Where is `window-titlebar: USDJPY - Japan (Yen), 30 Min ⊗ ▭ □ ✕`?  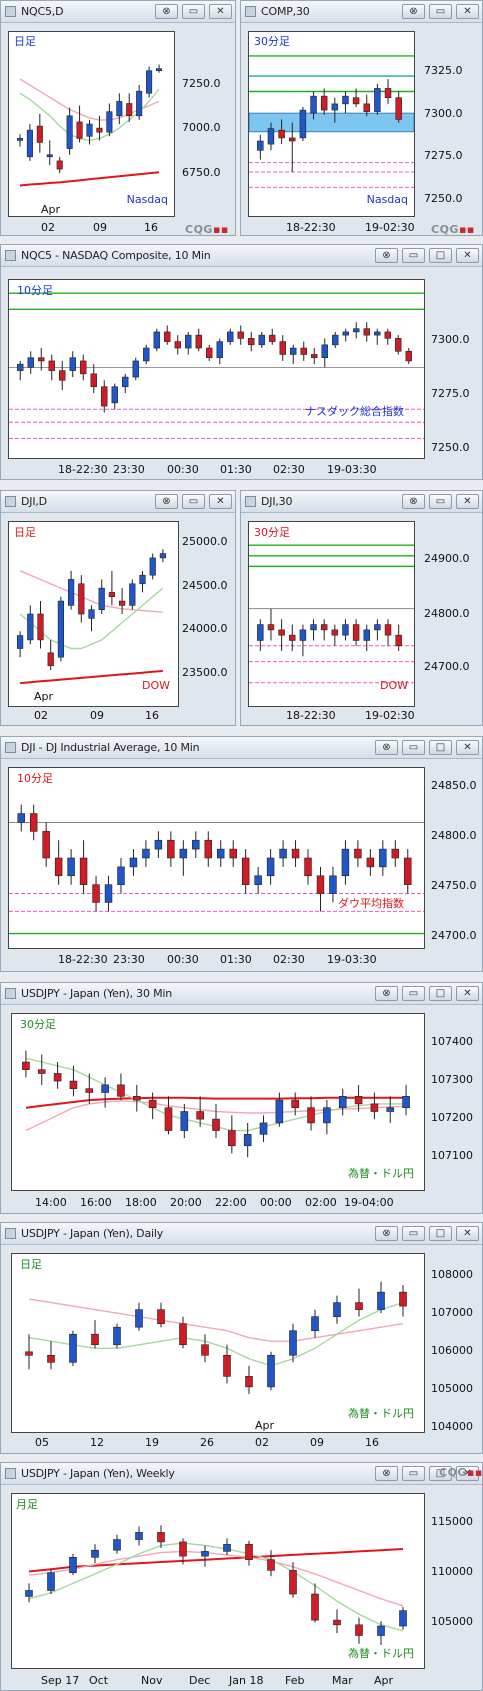
window-titlebar: USDJPY - Japan (Yen), 30 Min ⊗ ▭ □ ✕ is located at coordinates (241, 994).